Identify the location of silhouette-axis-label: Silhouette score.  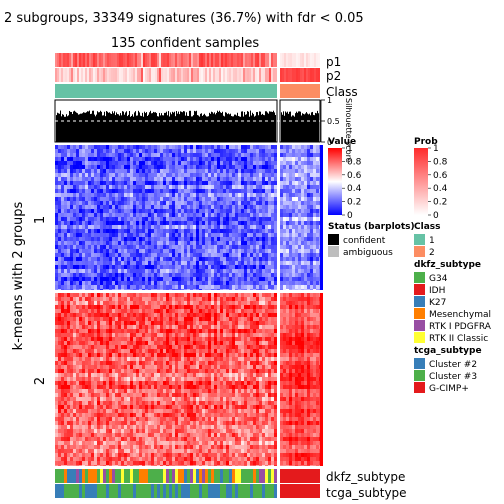
(348, 130).